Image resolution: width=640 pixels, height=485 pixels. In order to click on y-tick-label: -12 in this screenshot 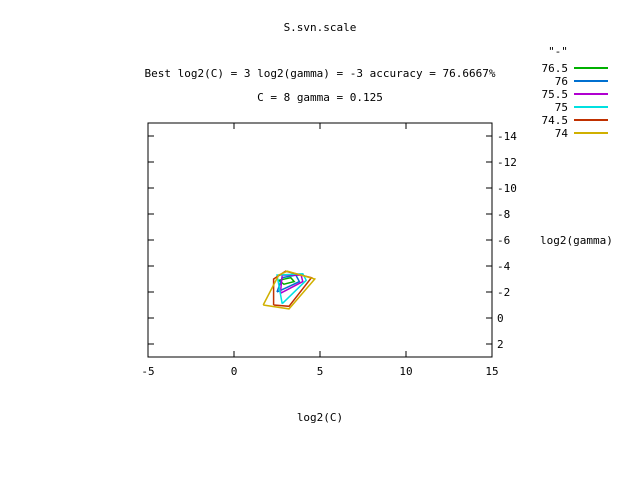, I will do `click(507, 162)`.